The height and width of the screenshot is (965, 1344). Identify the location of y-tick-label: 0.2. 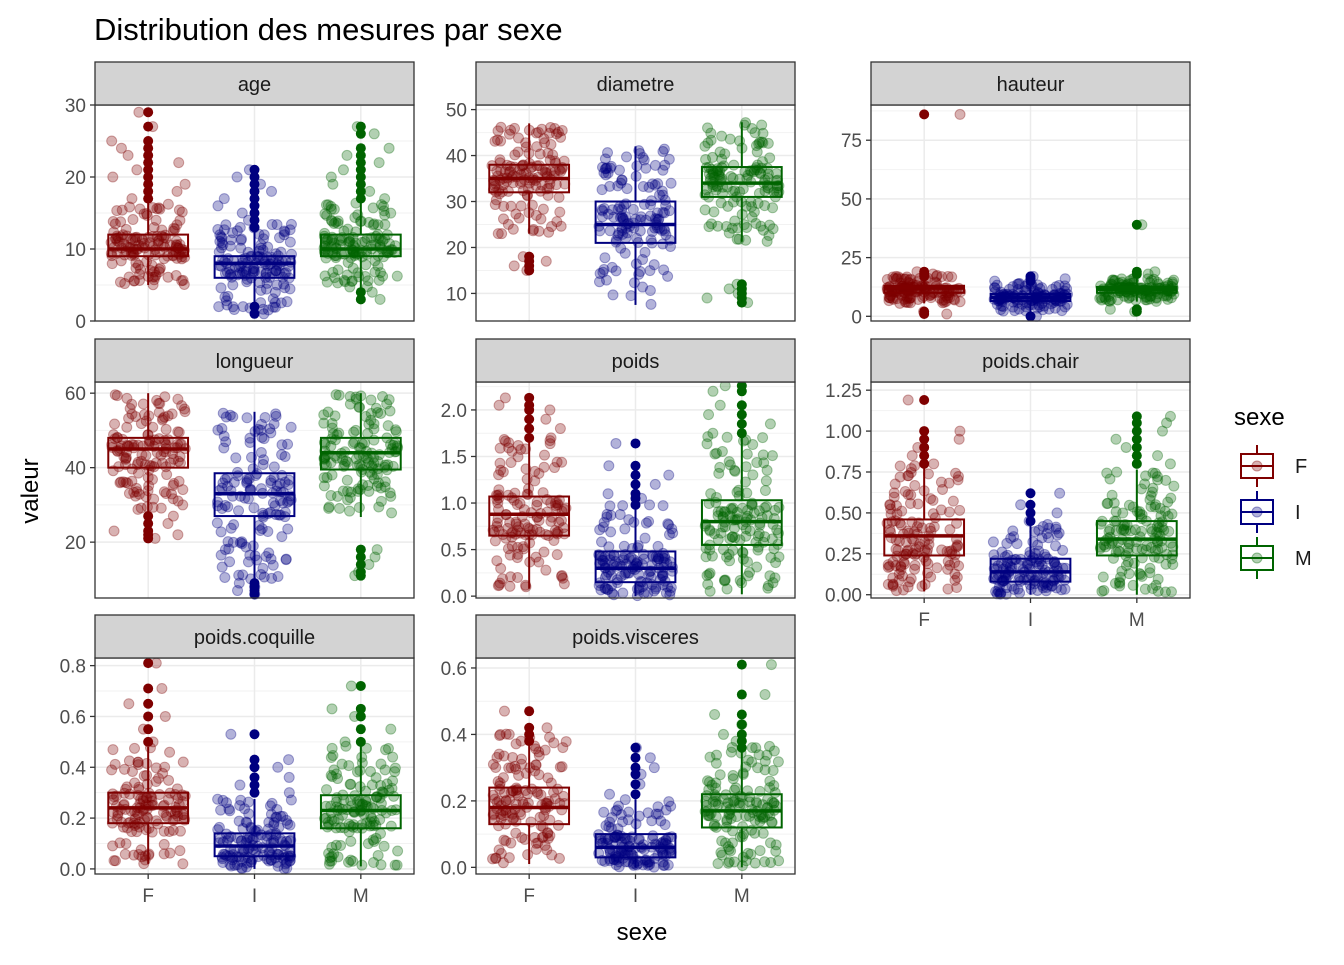
(73, 819).